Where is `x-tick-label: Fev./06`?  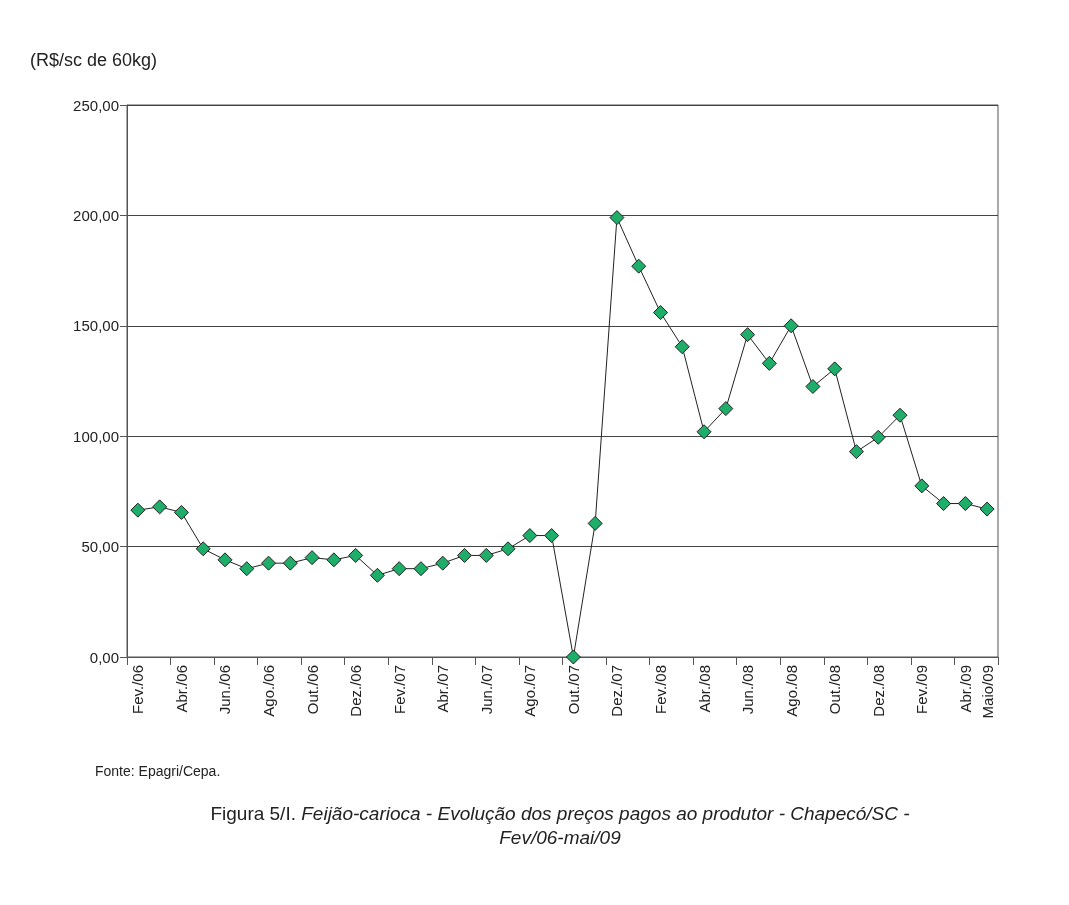 x-tick-label: Fev./06 is located at coordinates (138, 689).